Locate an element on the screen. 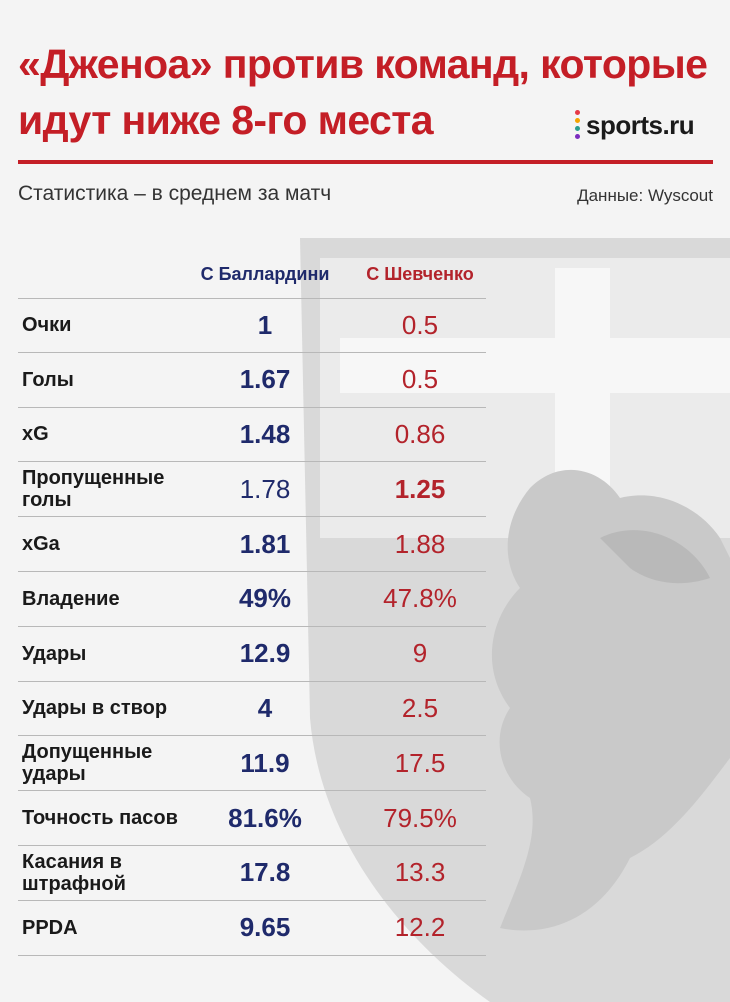  value-ballardini: 1.48 is located at coordinates (265, 433).